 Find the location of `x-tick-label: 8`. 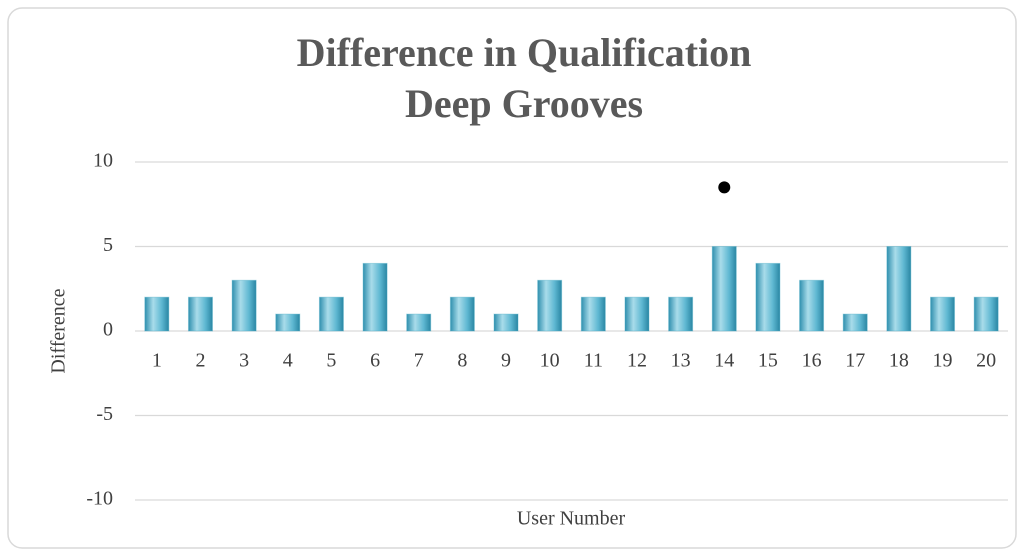

x-tick-label: 8 is located at coordinates (462, 361).